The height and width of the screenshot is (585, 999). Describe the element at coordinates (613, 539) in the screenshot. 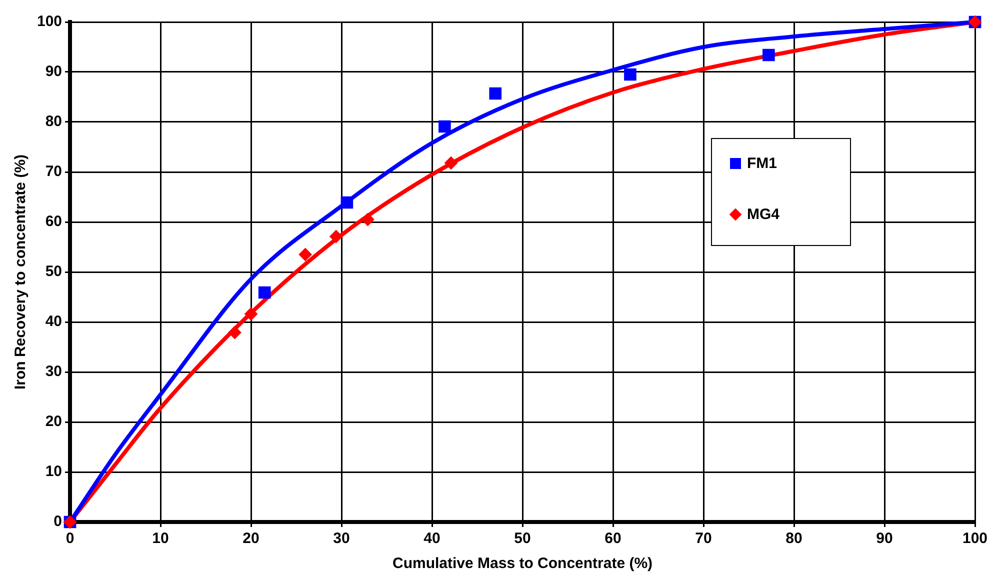

I see `x-tick-label: 60` at that location.